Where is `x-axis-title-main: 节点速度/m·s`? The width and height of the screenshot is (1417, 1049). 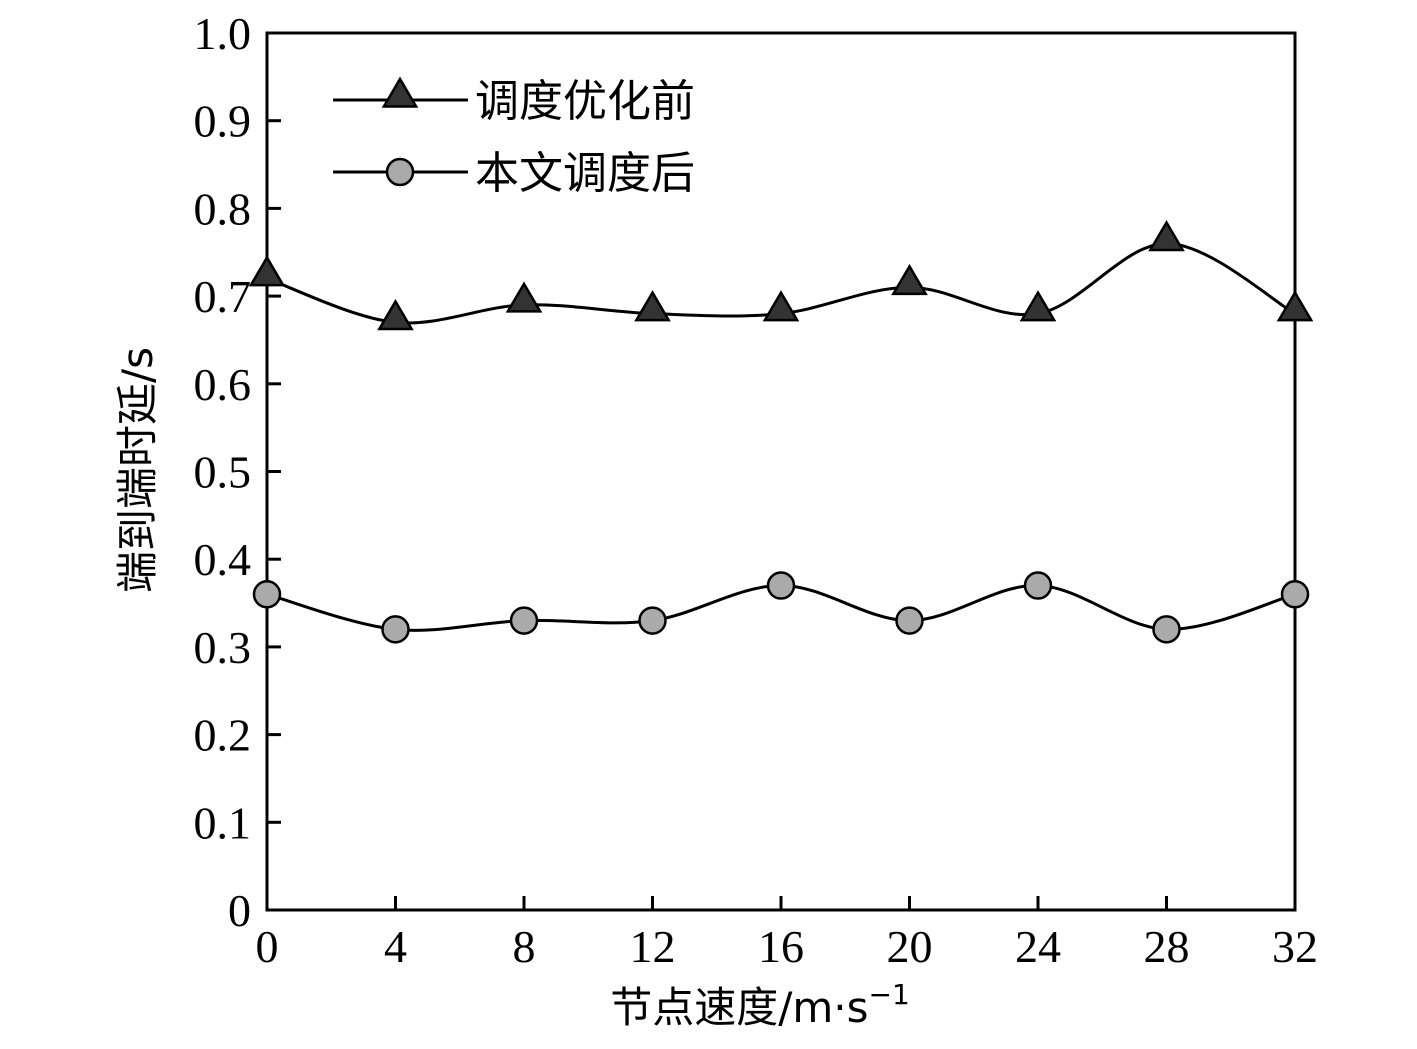
x-axis-title-main: 节点速度/m·s is located at coordinates (739, 1007).